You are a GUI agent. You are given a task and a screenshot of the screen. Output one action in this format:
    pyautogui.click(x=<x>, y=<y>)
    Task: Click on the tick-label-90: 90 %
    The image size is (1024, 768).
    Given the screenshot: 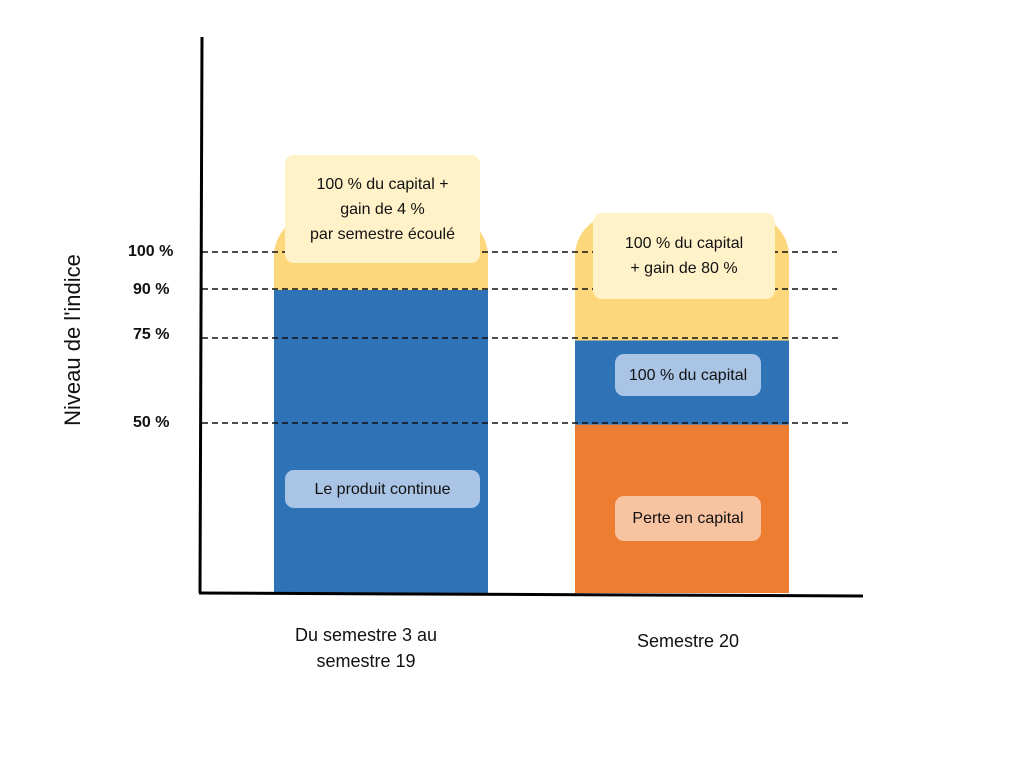 What is the action you would take?
    pyautogui.click(x=151, y=289)
    